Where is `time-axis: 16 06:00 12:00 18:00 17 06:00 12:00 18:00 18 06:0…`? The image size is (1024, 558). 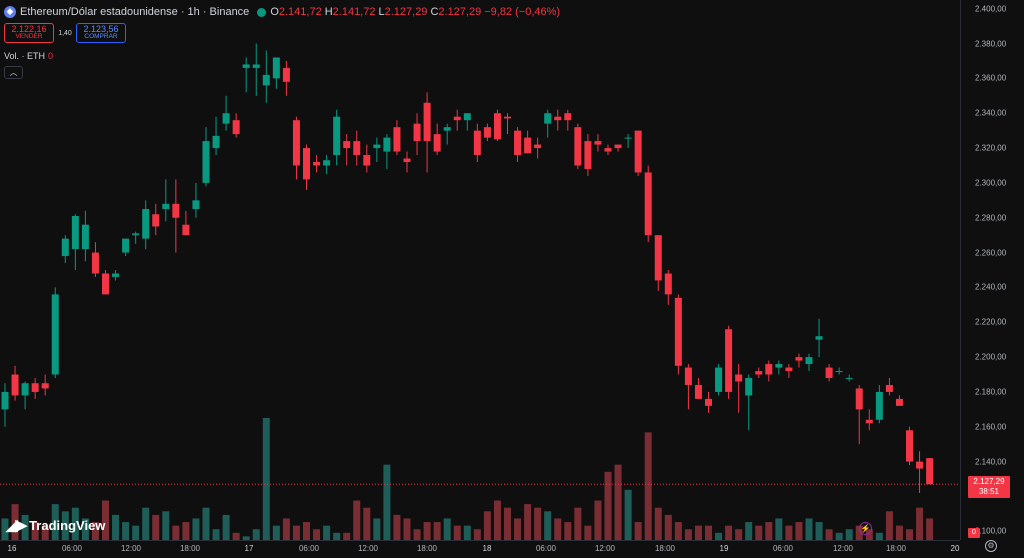
time-axis: 16 06:00 12:00 18:00 17 06:00 12:00 18:00 18 06:0… is located at coordinates (480, 549).